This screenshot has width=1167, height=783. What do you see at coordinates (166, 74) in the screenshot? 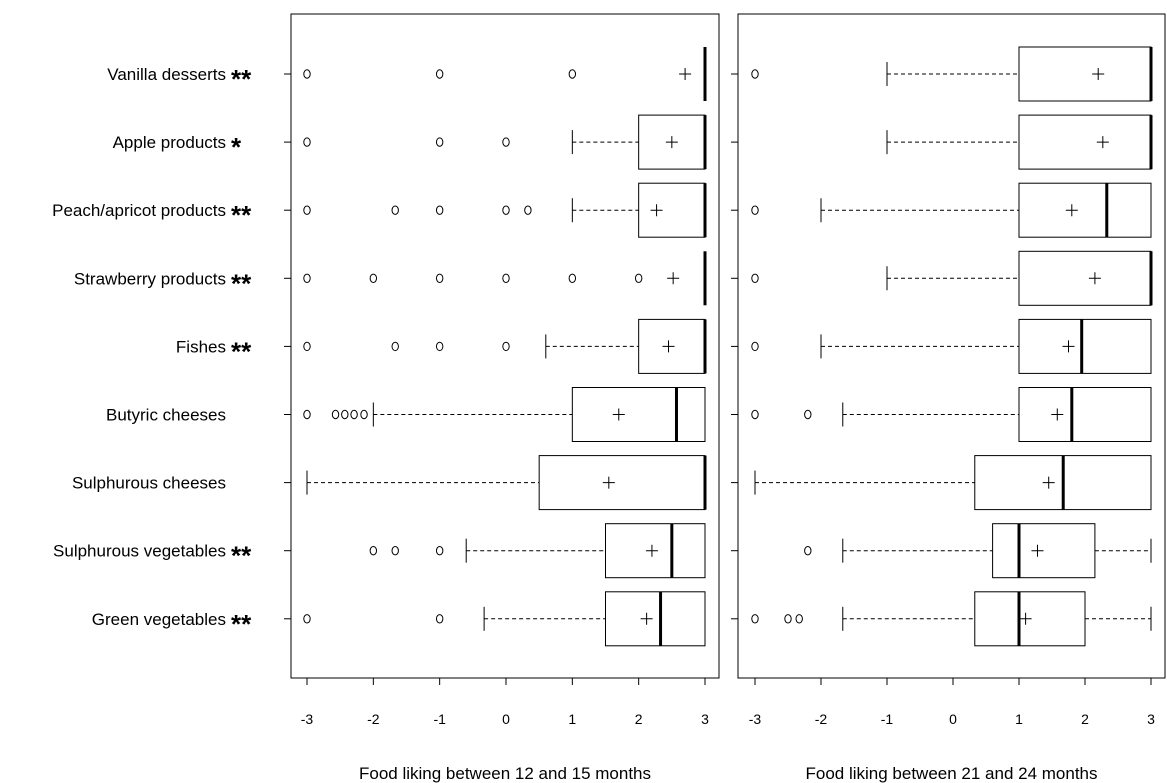
I see `category-label: Vanilla desserts` at bounding box center [166, 74].